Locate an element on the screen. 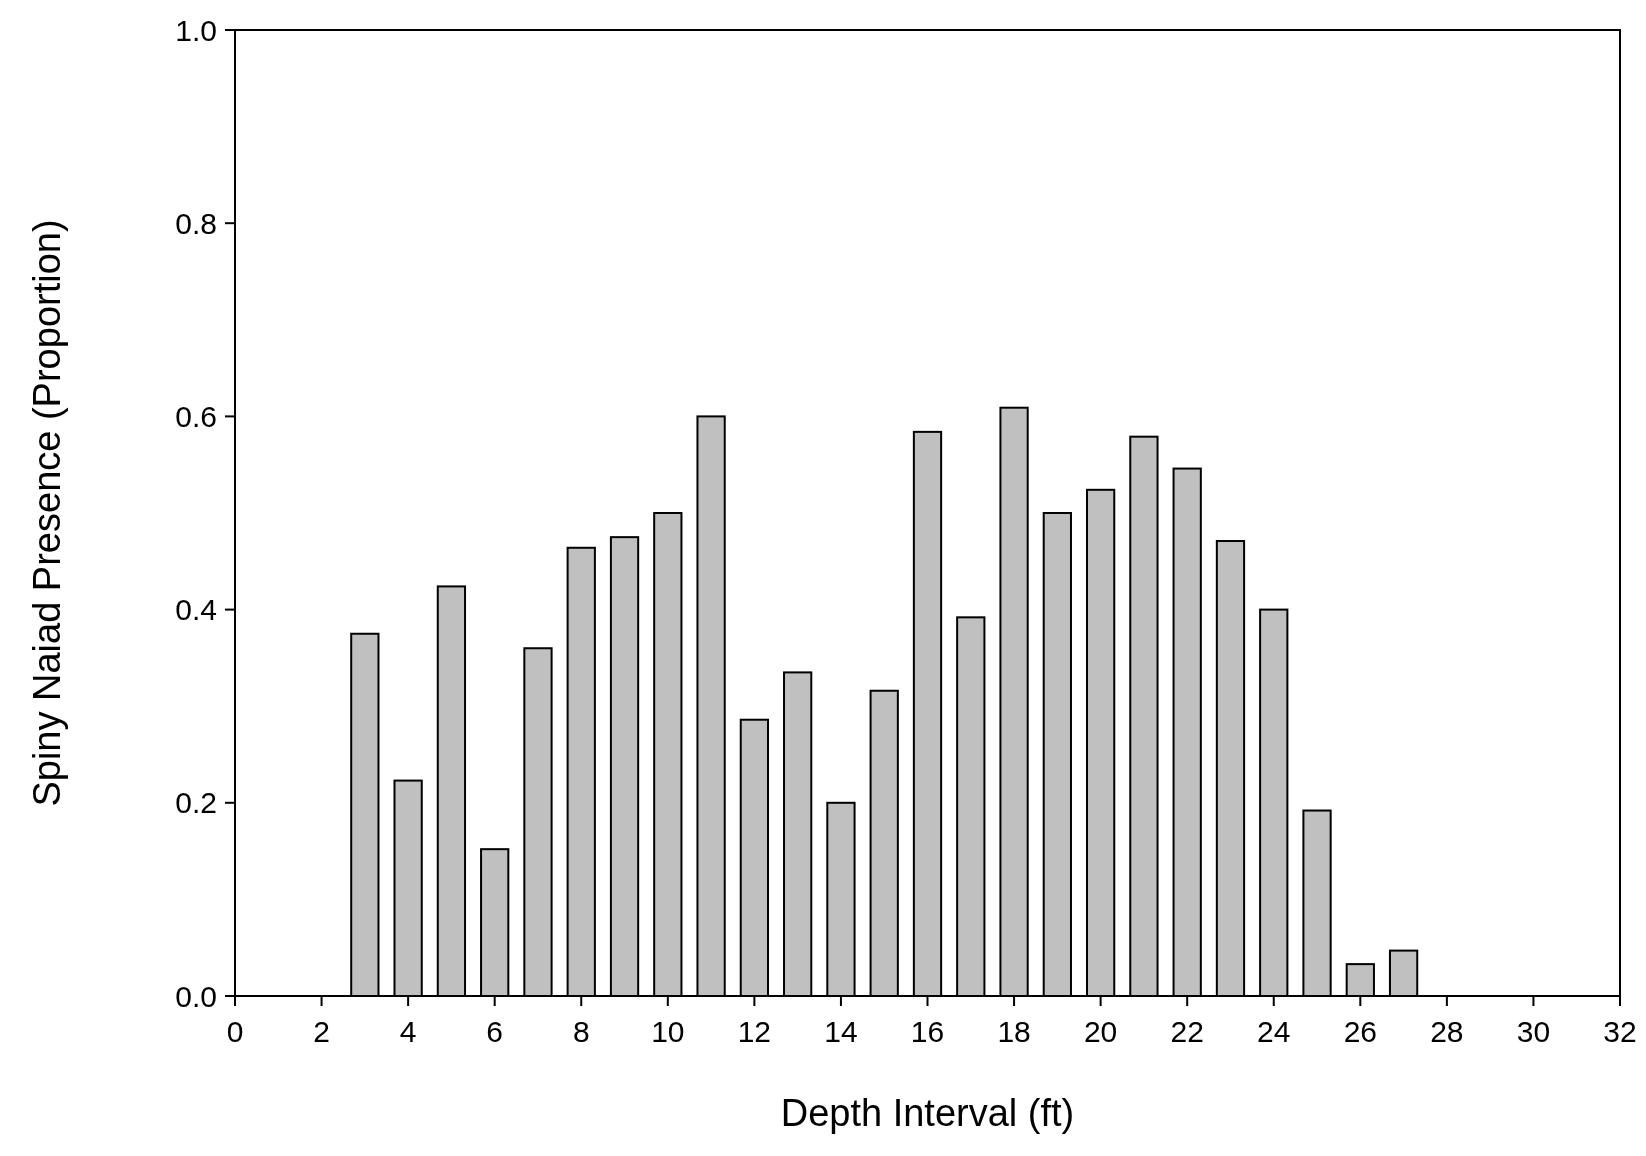 The width and height of the screenshot is (1646, 1156). x-tick-label: 30 is located at coordinates (1533, 1031).